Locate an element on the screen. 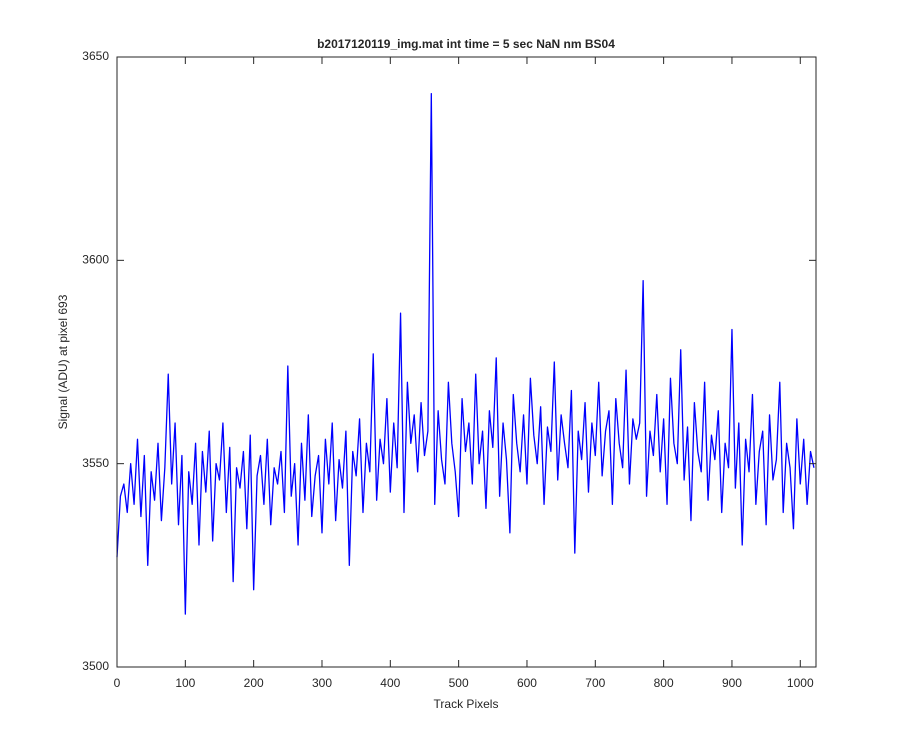 This screenshot has width=900, height=750. x-tick-label: 300 is located at coordinates (322, 683).